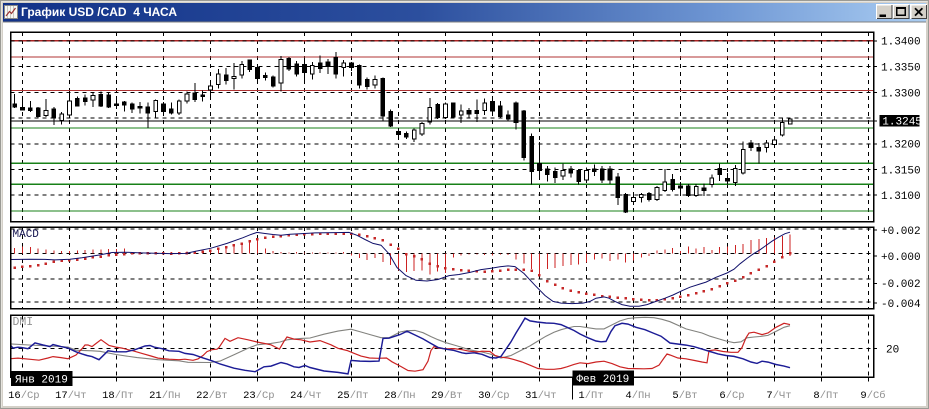 This screenshot has height=409, width=929. I want to click on svg-text: MACD, so click(26, 235).